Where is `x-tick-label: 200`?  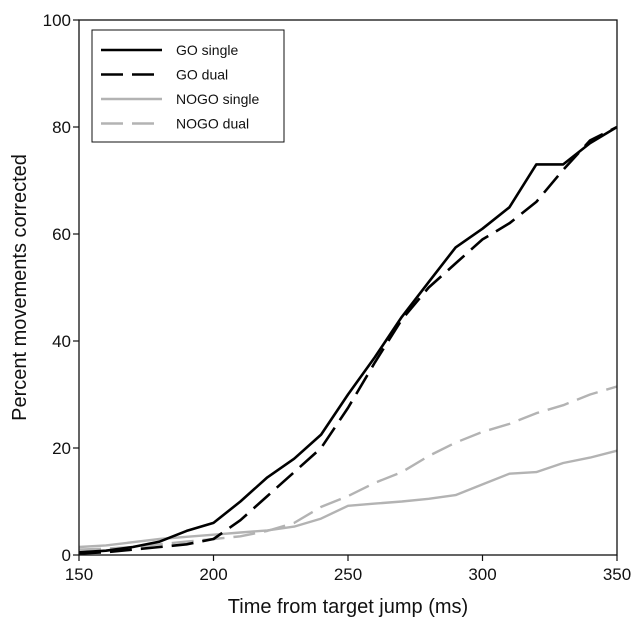
x-tick-label: 200 is located at coordinates (213, 574).